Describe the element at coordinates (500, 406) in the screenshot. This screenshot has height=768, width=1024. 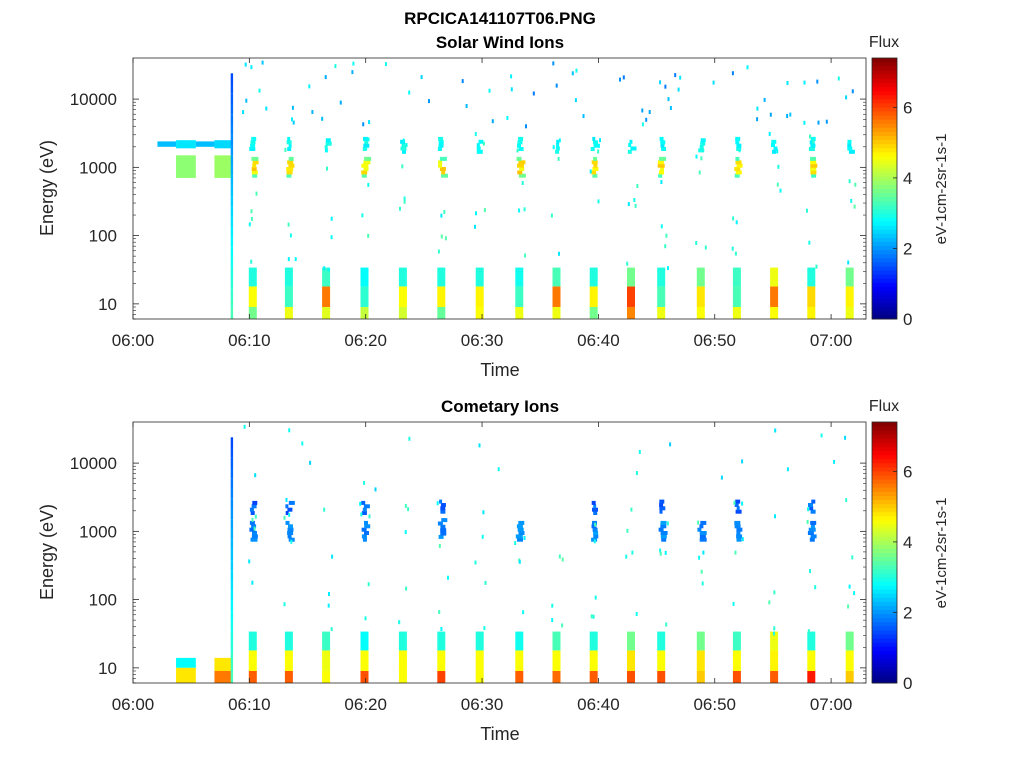
I see `panel-title: Cometary Ions` at that location.